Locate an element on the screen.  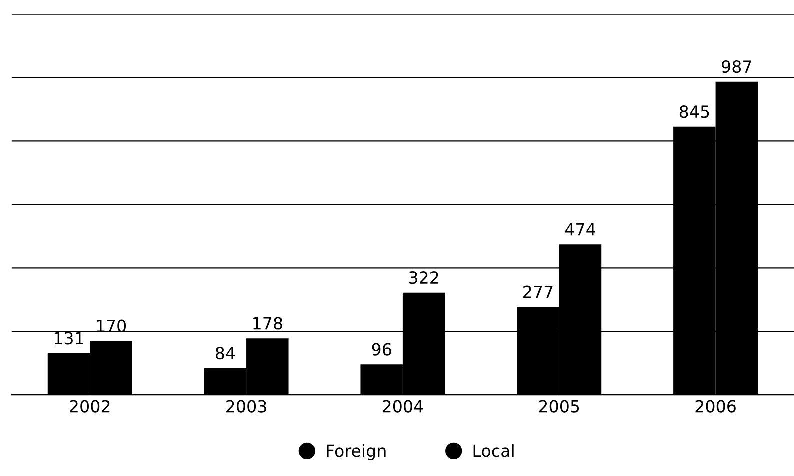
data-label: 474 is located at coordinates (580, 229).